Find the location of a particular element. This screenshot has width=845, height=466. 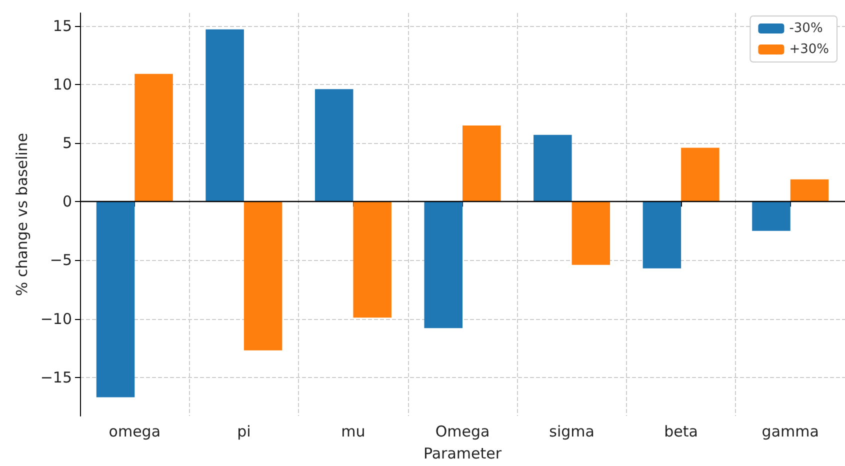

x-tick-label: mu is located at coordinates (353, 431).